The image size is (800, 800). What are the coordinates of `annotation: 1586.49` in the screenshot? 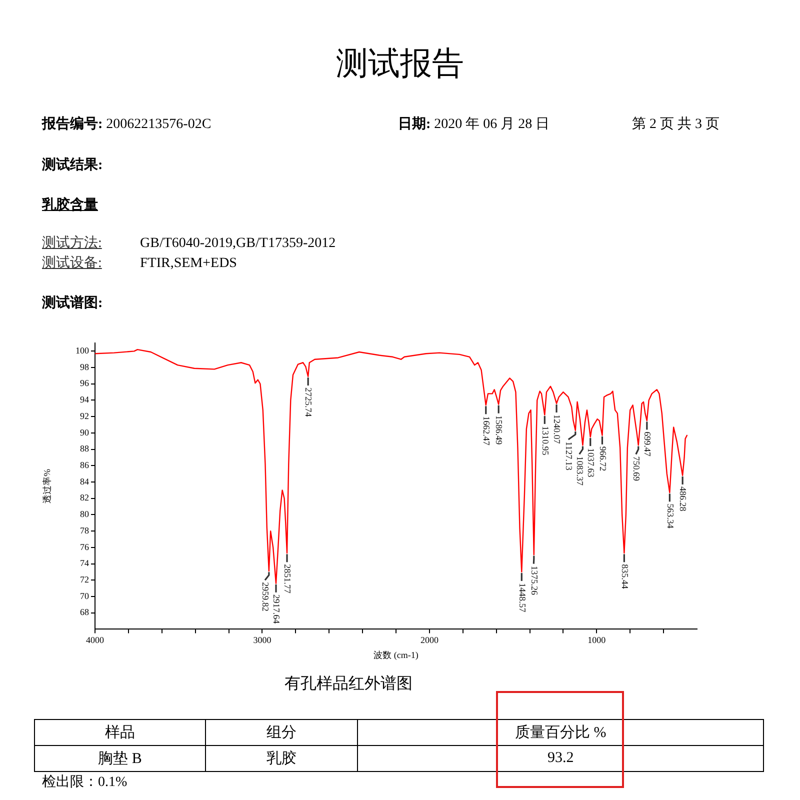 It's located at (499, 430).